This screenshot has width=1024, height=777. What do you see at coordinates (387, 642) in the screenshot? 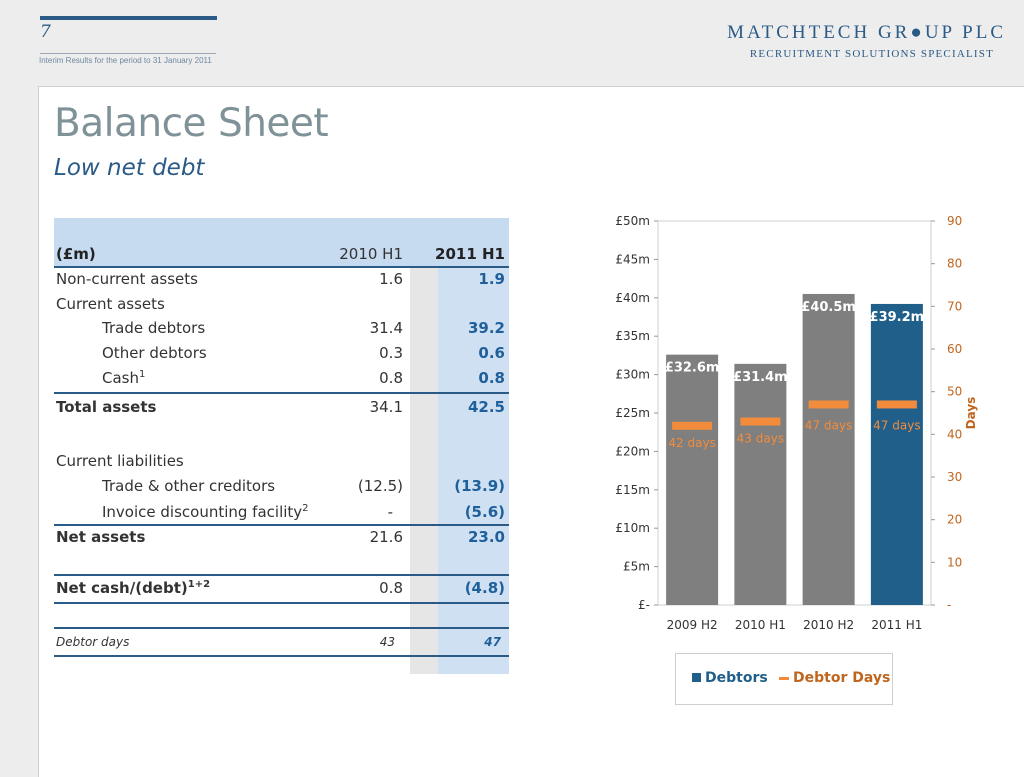
I see `row-value-2010: 43` at bounding box center [387, 642].